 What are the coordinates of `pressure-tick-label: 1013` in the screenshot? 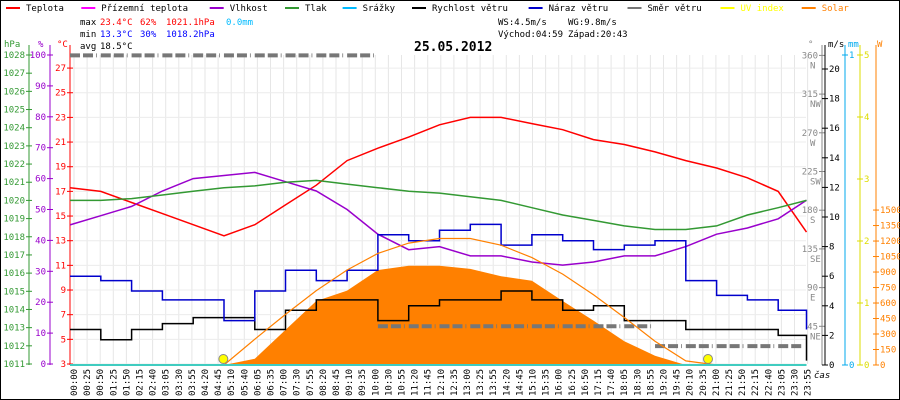 It's located at (14, 329).